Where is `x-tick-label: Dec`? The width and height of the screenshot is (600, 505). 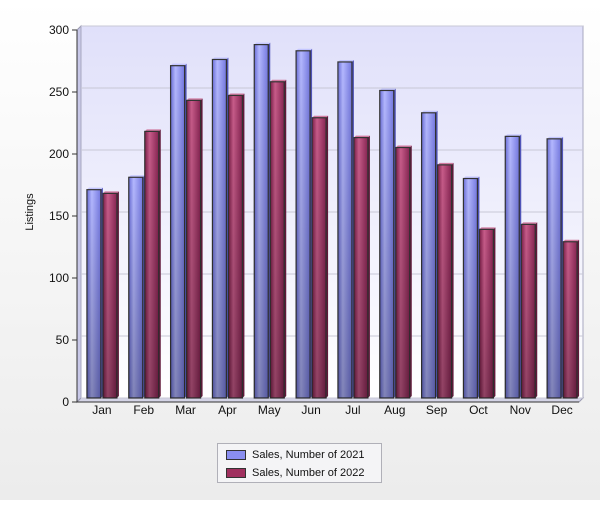
x-tick-label: Dec is located at coordinates (561, 410).